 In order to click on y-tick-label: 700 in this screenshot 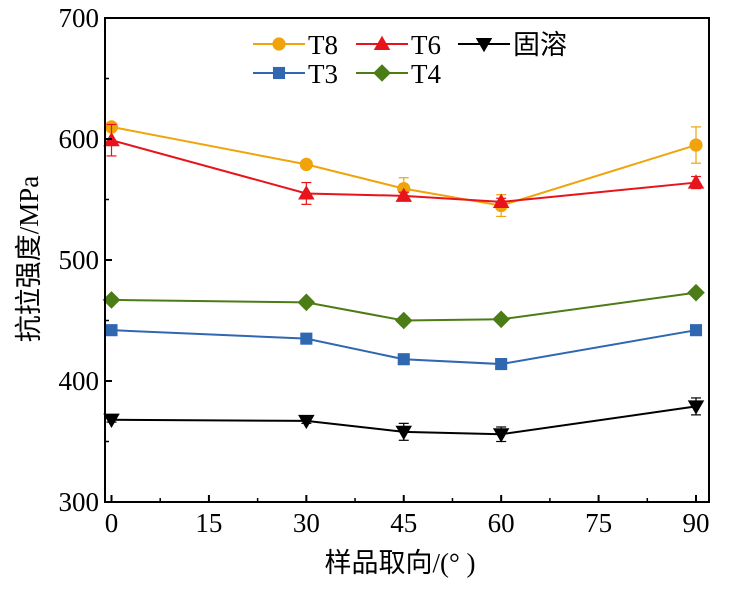, I will do `click(79, 18)`.